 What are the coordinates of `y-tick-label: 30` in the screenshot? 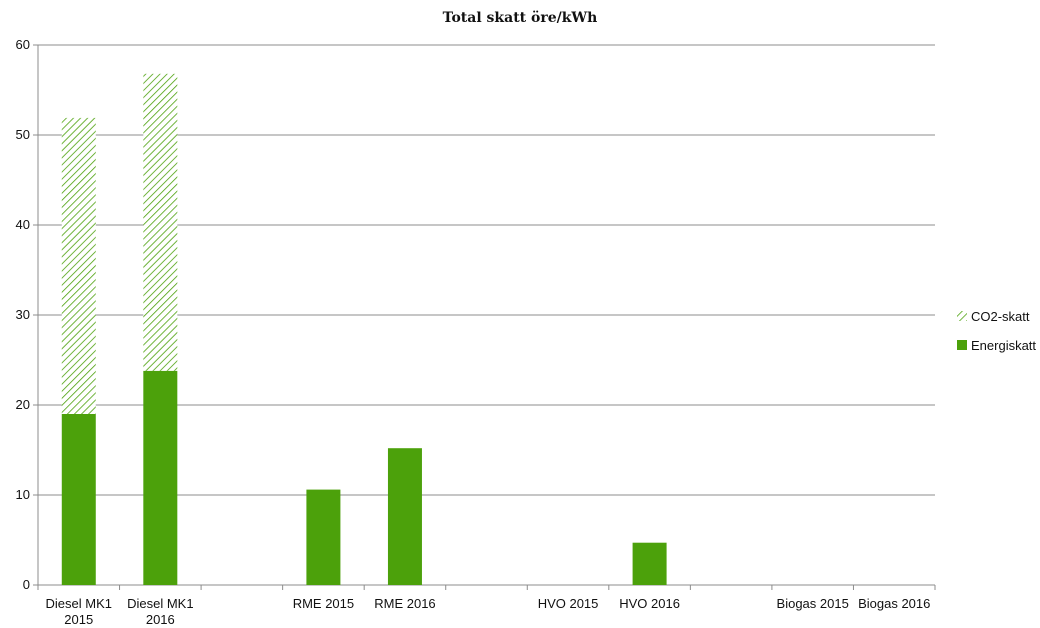 It's located at (23, 314).